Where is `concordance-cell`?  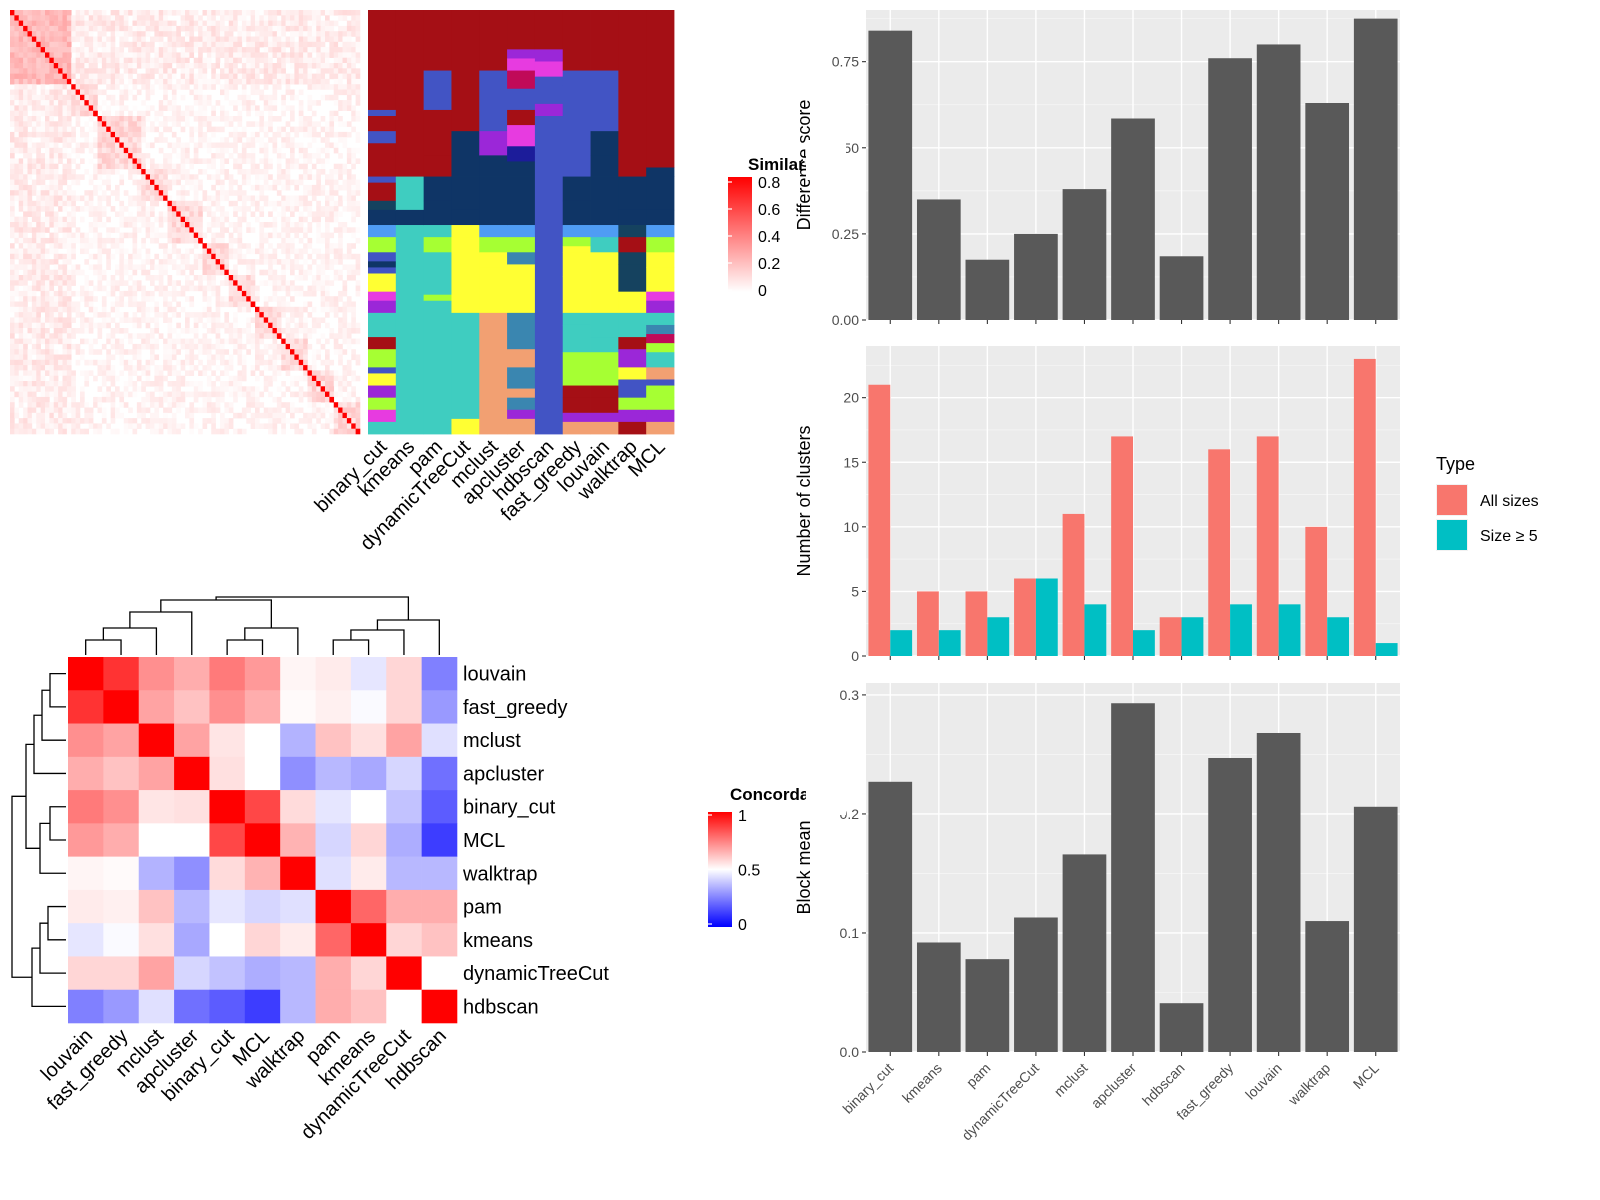 concordance-cell is located at coordinates (121, 740).